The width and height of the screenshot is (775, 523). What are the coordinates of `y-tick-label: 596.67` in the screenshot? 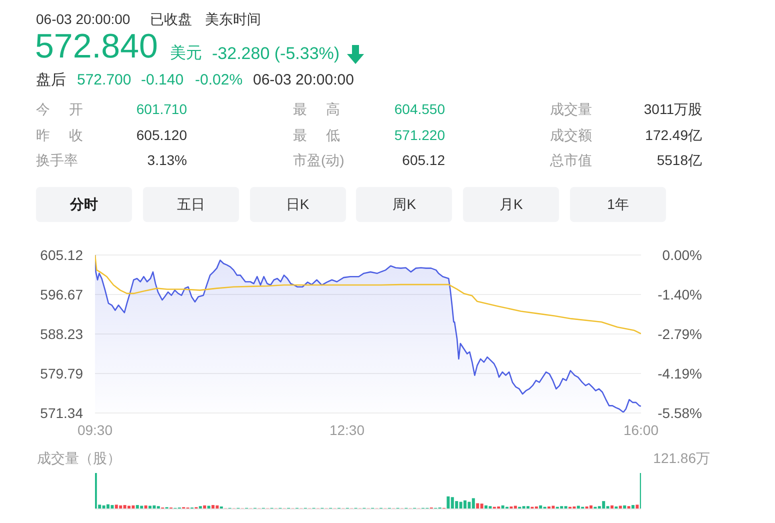 It's located at (62, 294).